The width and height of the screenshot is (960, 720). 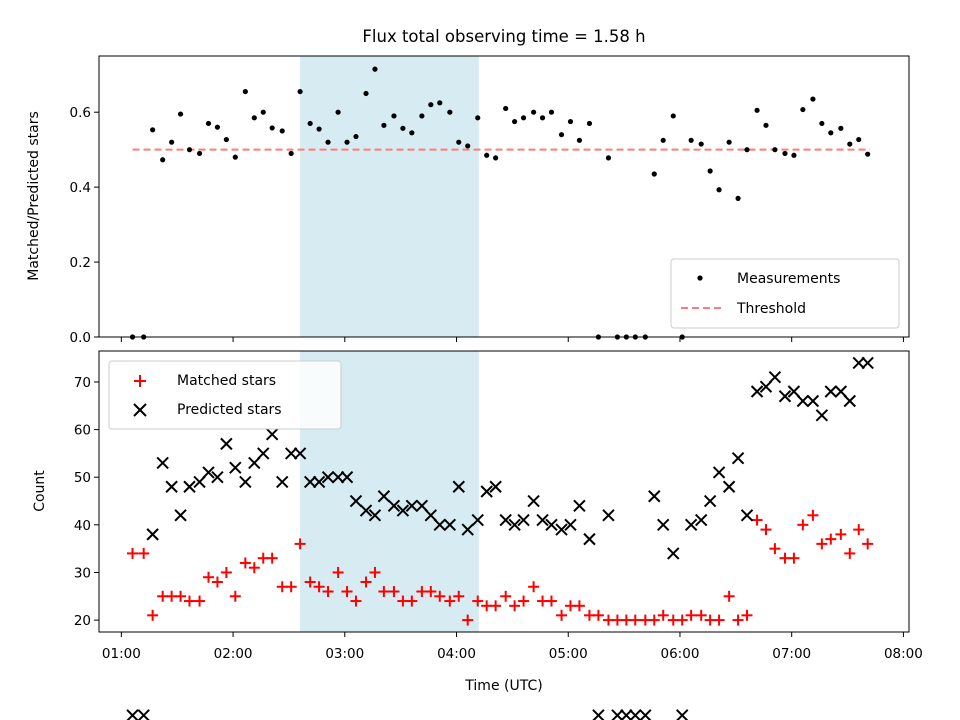 I want to click on y-tick-label: 70, so click(x=82, y=383).